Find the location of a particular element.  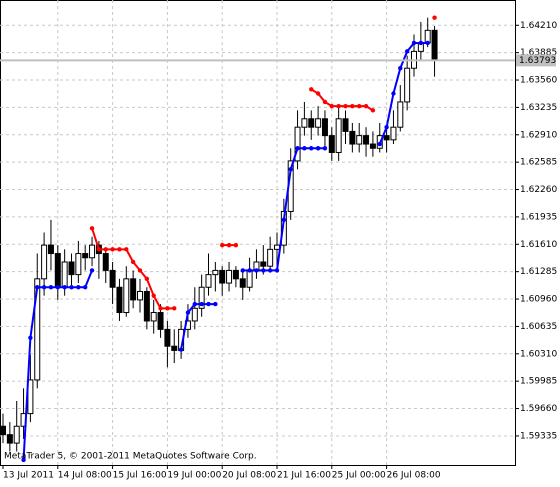

y-tick-label: 1.59335 is located at coordinates (538, 436).